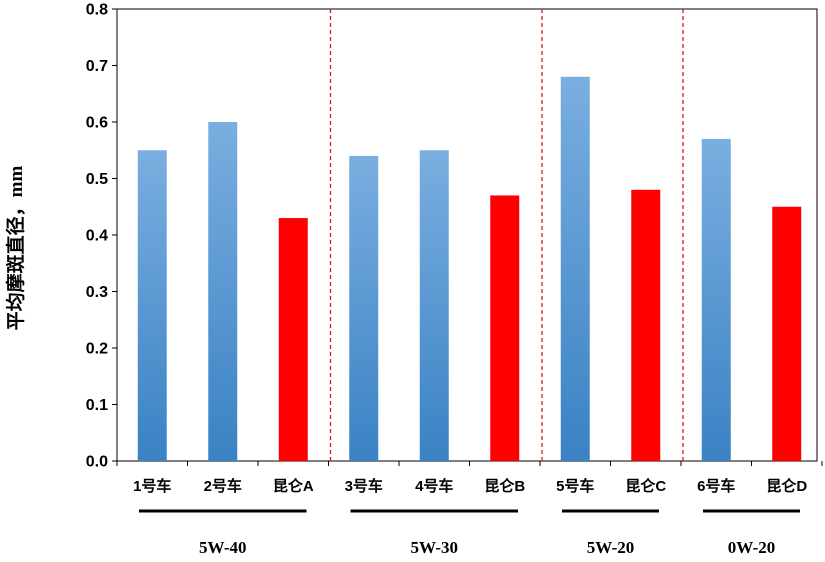  What do you see at coordinates (786, 486) in the screenshot?
I see `x-category-label: 昆仑D` at bounding box center [786, 486].